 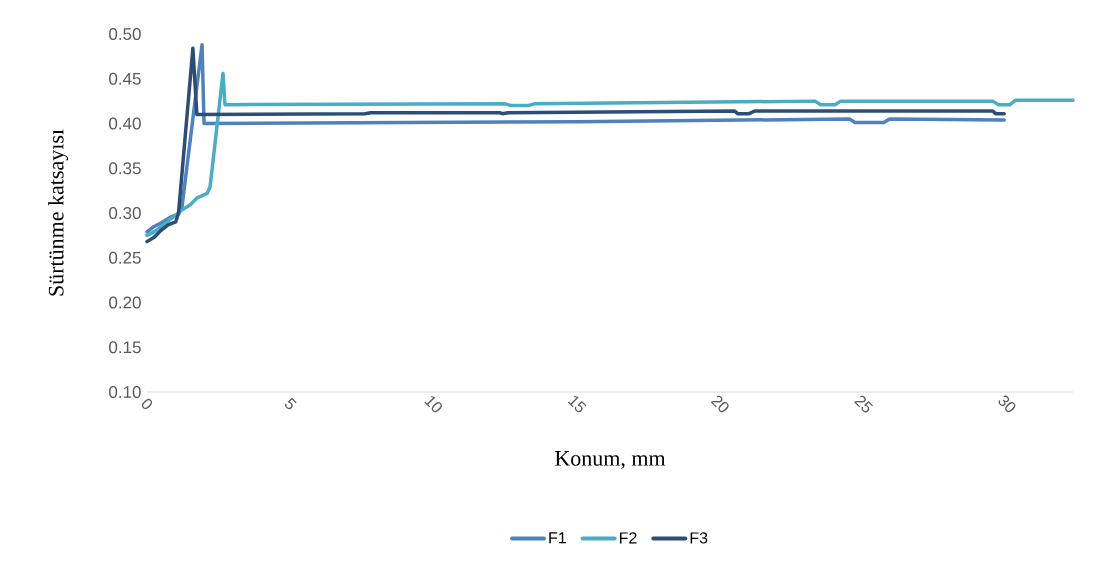 I want to click on y-tick-label: 0.40, so click(x=125, y=123).